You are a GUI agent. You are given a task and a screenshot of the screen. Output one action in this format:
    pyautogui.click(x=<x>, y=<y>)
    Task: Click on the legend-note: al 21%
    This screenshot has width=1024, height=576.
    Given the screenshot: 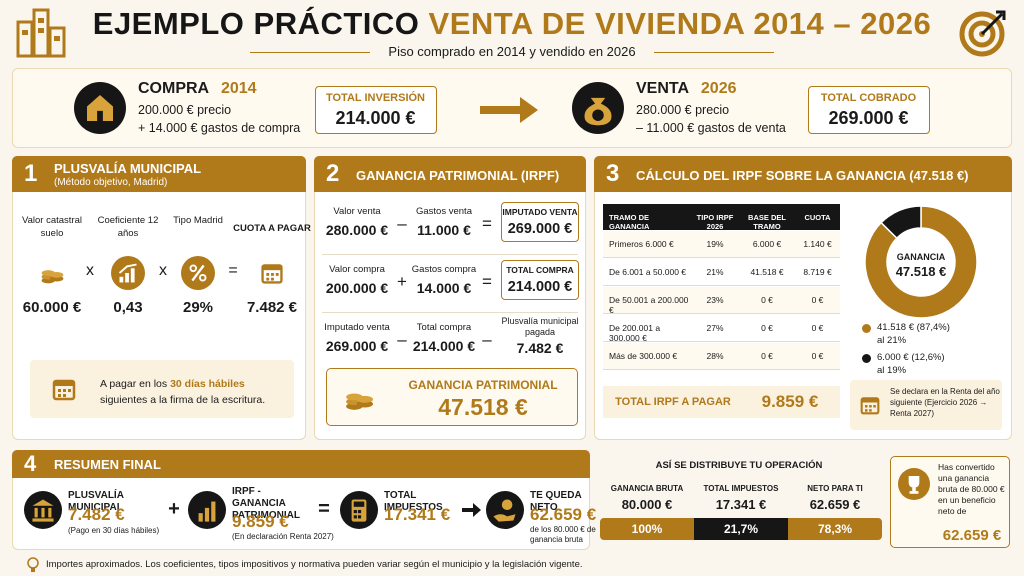 What is the action you would take?
    pyautogui.click(x=892, y=340)
    